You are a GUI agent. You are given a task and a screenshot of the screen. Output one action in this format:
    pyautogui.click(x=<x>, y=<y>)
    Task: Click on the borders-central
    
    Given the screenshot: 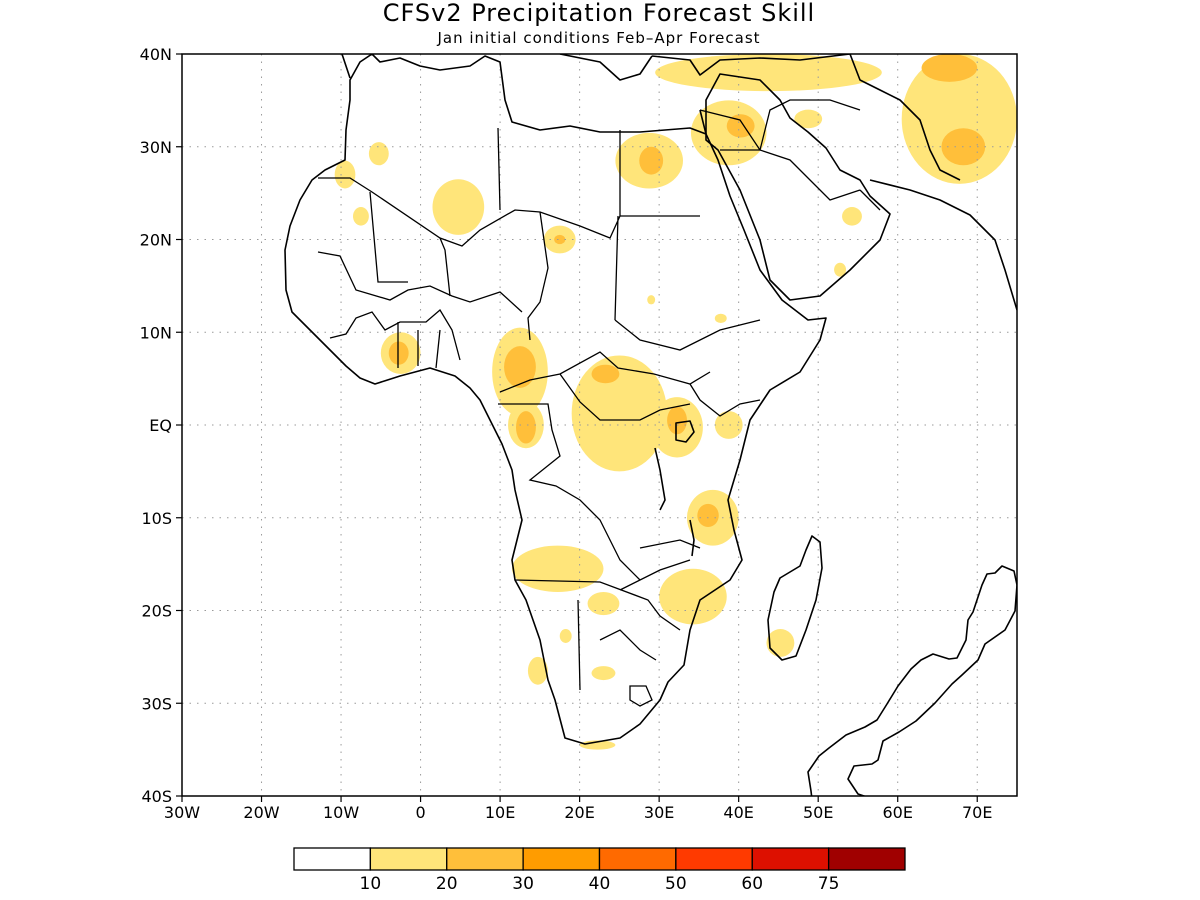 What is the action you would take?
    pyautogui.click(x=629, y=450)
    